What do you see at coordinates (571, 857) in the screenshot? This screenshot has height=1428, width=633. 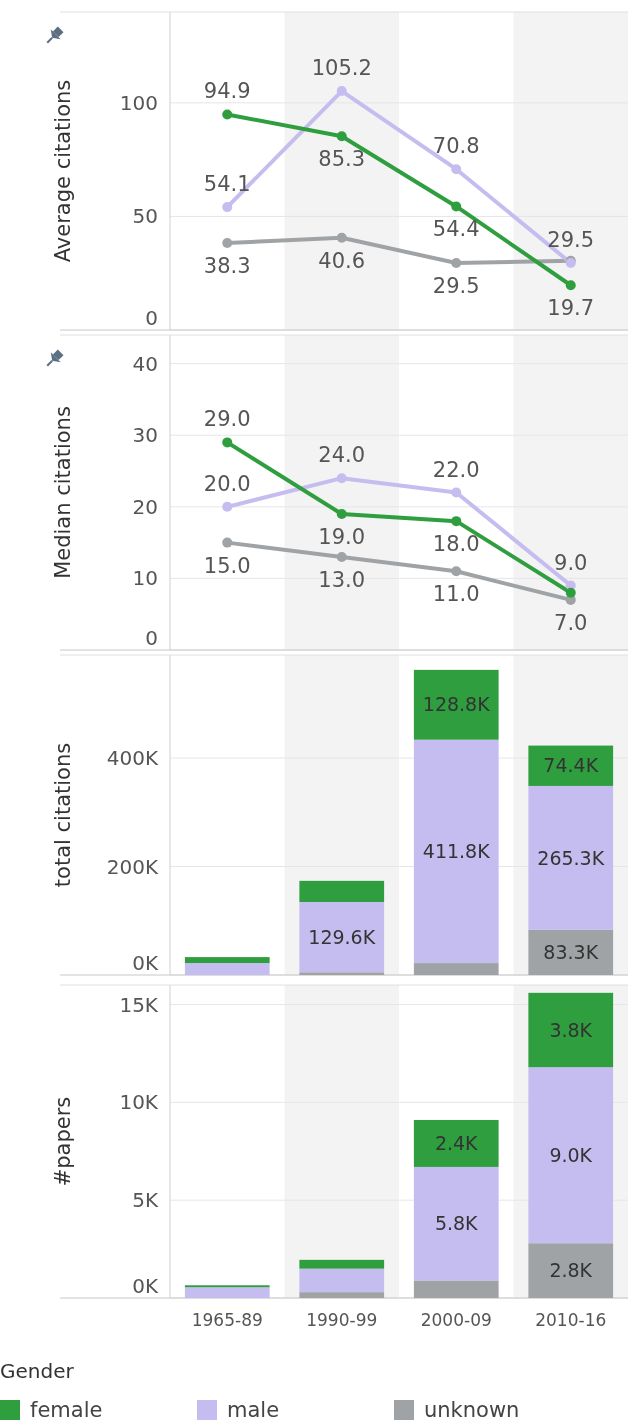 I see `data-label: 265.3K` at bounding box center [571, 857].